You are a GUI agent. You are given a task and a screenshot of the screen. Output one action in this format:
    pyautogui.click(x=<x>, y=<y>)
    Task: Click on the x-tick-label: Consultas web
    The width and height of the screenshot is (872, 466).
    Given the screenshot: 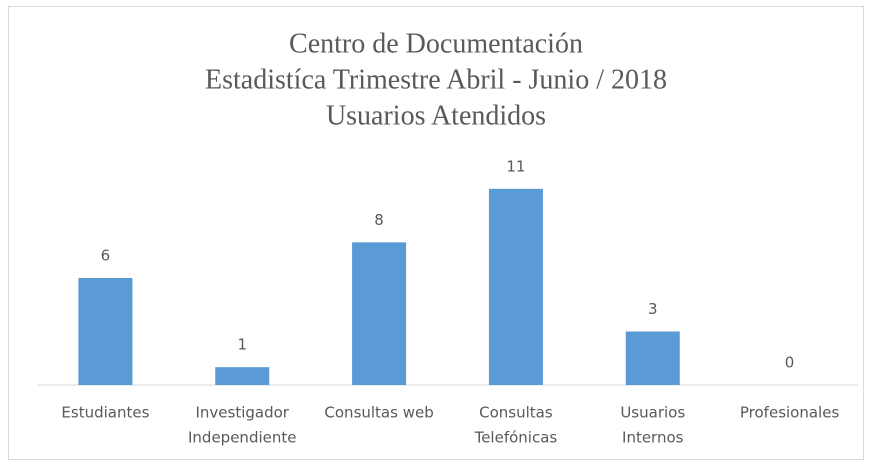 What is the action you would take?
    pyautogui.click(x=378, y=413)
    